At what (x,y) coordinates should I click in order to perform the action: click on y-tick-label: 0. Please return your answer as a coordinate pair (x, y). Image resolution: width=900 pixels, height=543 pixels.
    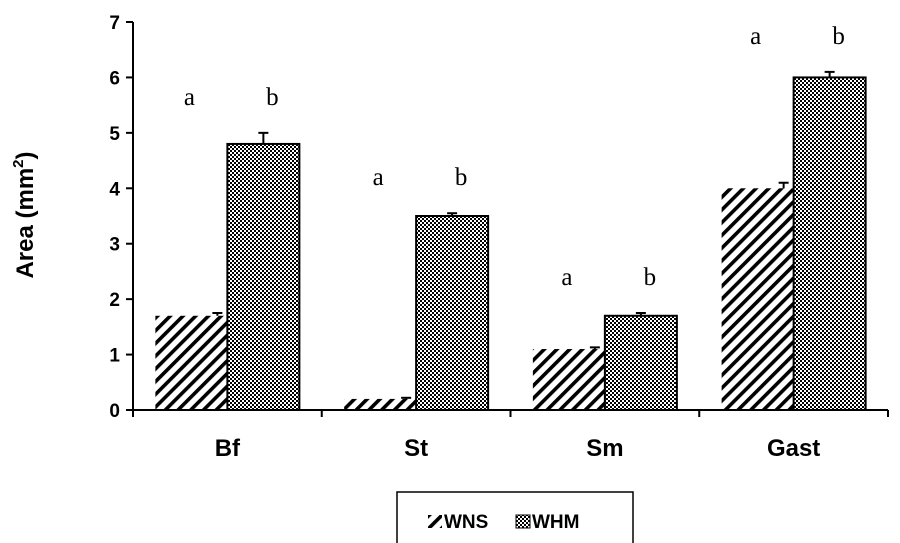
    Looking at the image, I should click on (114, 411).